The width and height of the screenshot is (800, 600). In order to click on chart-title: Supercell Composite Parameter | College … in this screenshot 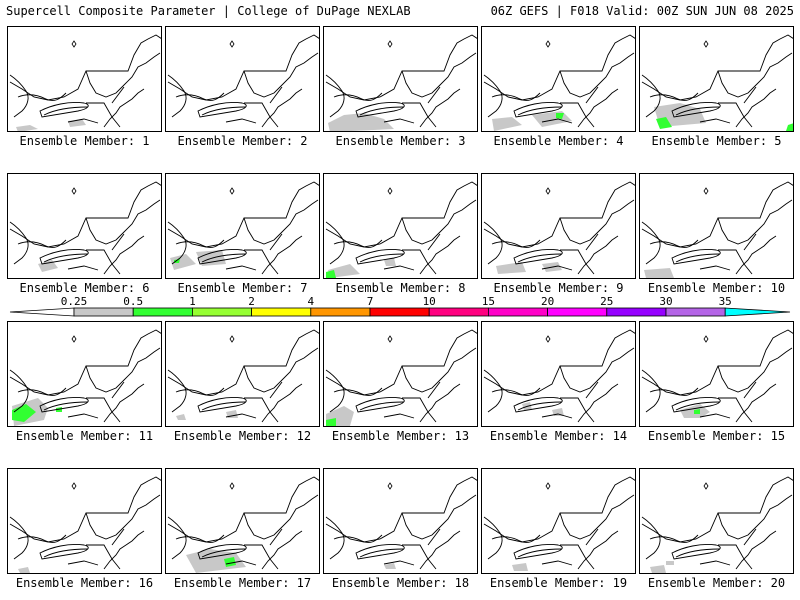, I will do `click(208, 11)`.